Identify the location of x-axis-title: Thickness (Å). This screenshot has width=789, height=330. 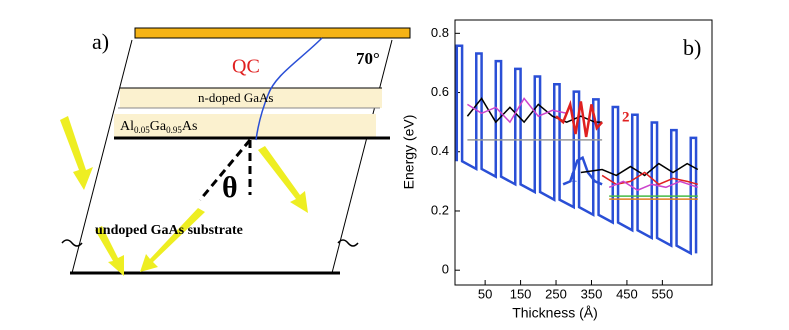
(555, 313).